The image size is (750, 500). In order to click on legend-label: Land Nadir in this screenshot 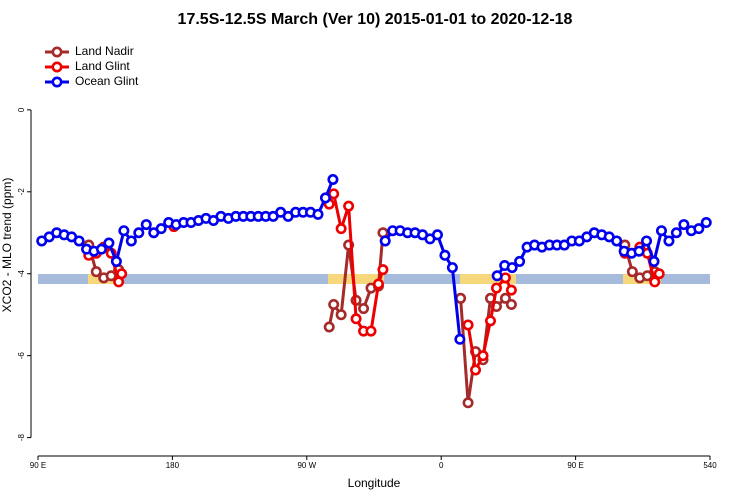, I will do `click(104, 51)`.